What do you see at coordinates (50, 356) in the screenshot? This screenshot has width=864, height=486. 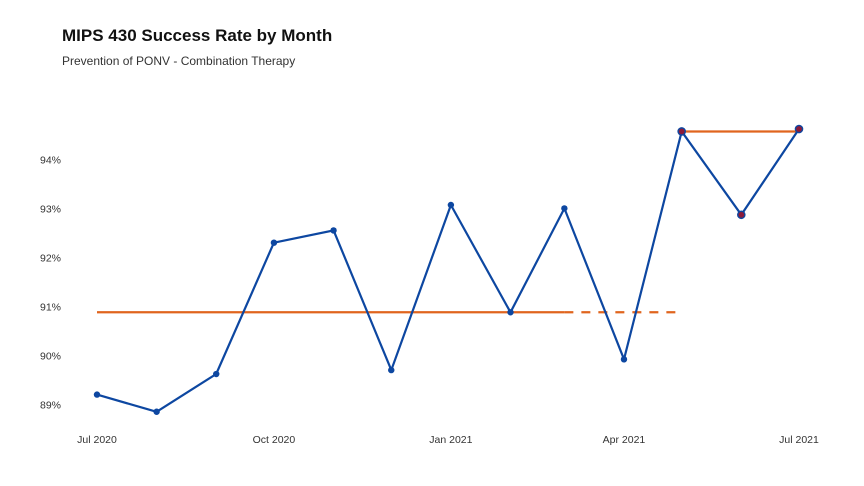 I see `y-tick-label: 90%` at bounding box center [50, 356].